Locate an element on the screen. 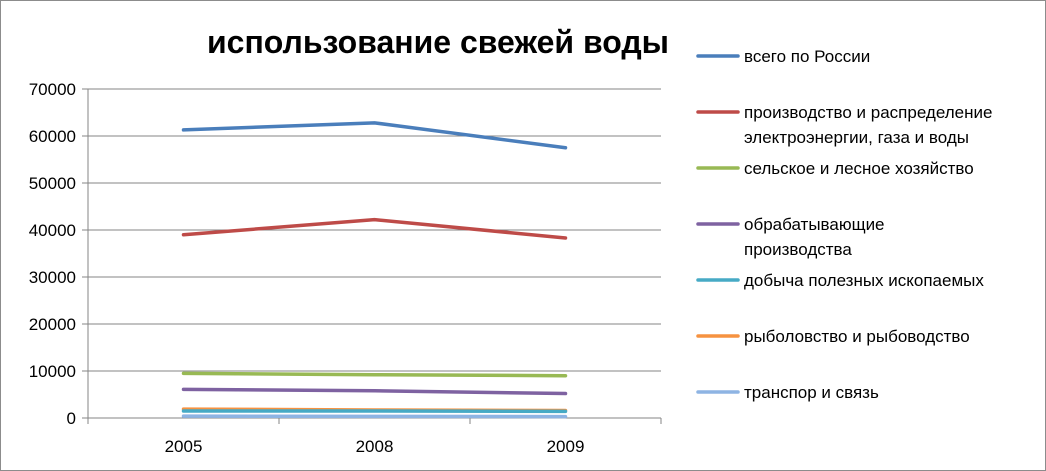 This screenshot has width=1046, height=471. y-tick-label: 40000 is located at coordinates (52, 230).